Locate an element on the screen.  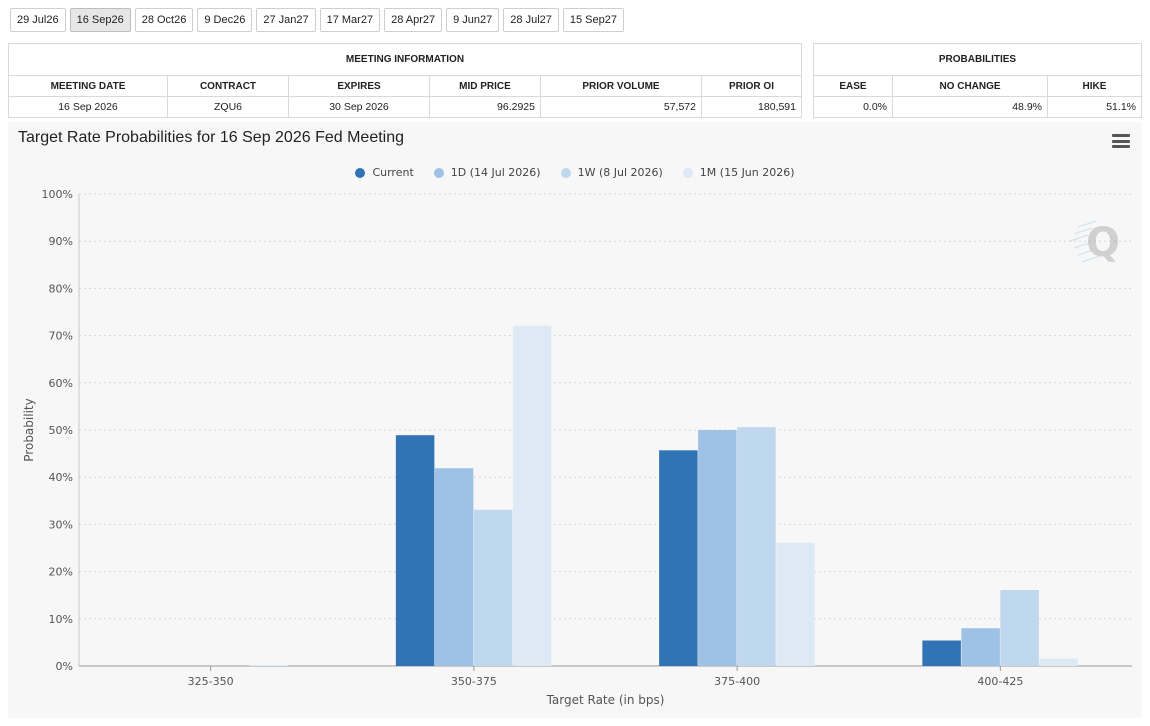
tab-28-apr27: 28 Apr27 is located at coordinates (413, 20).